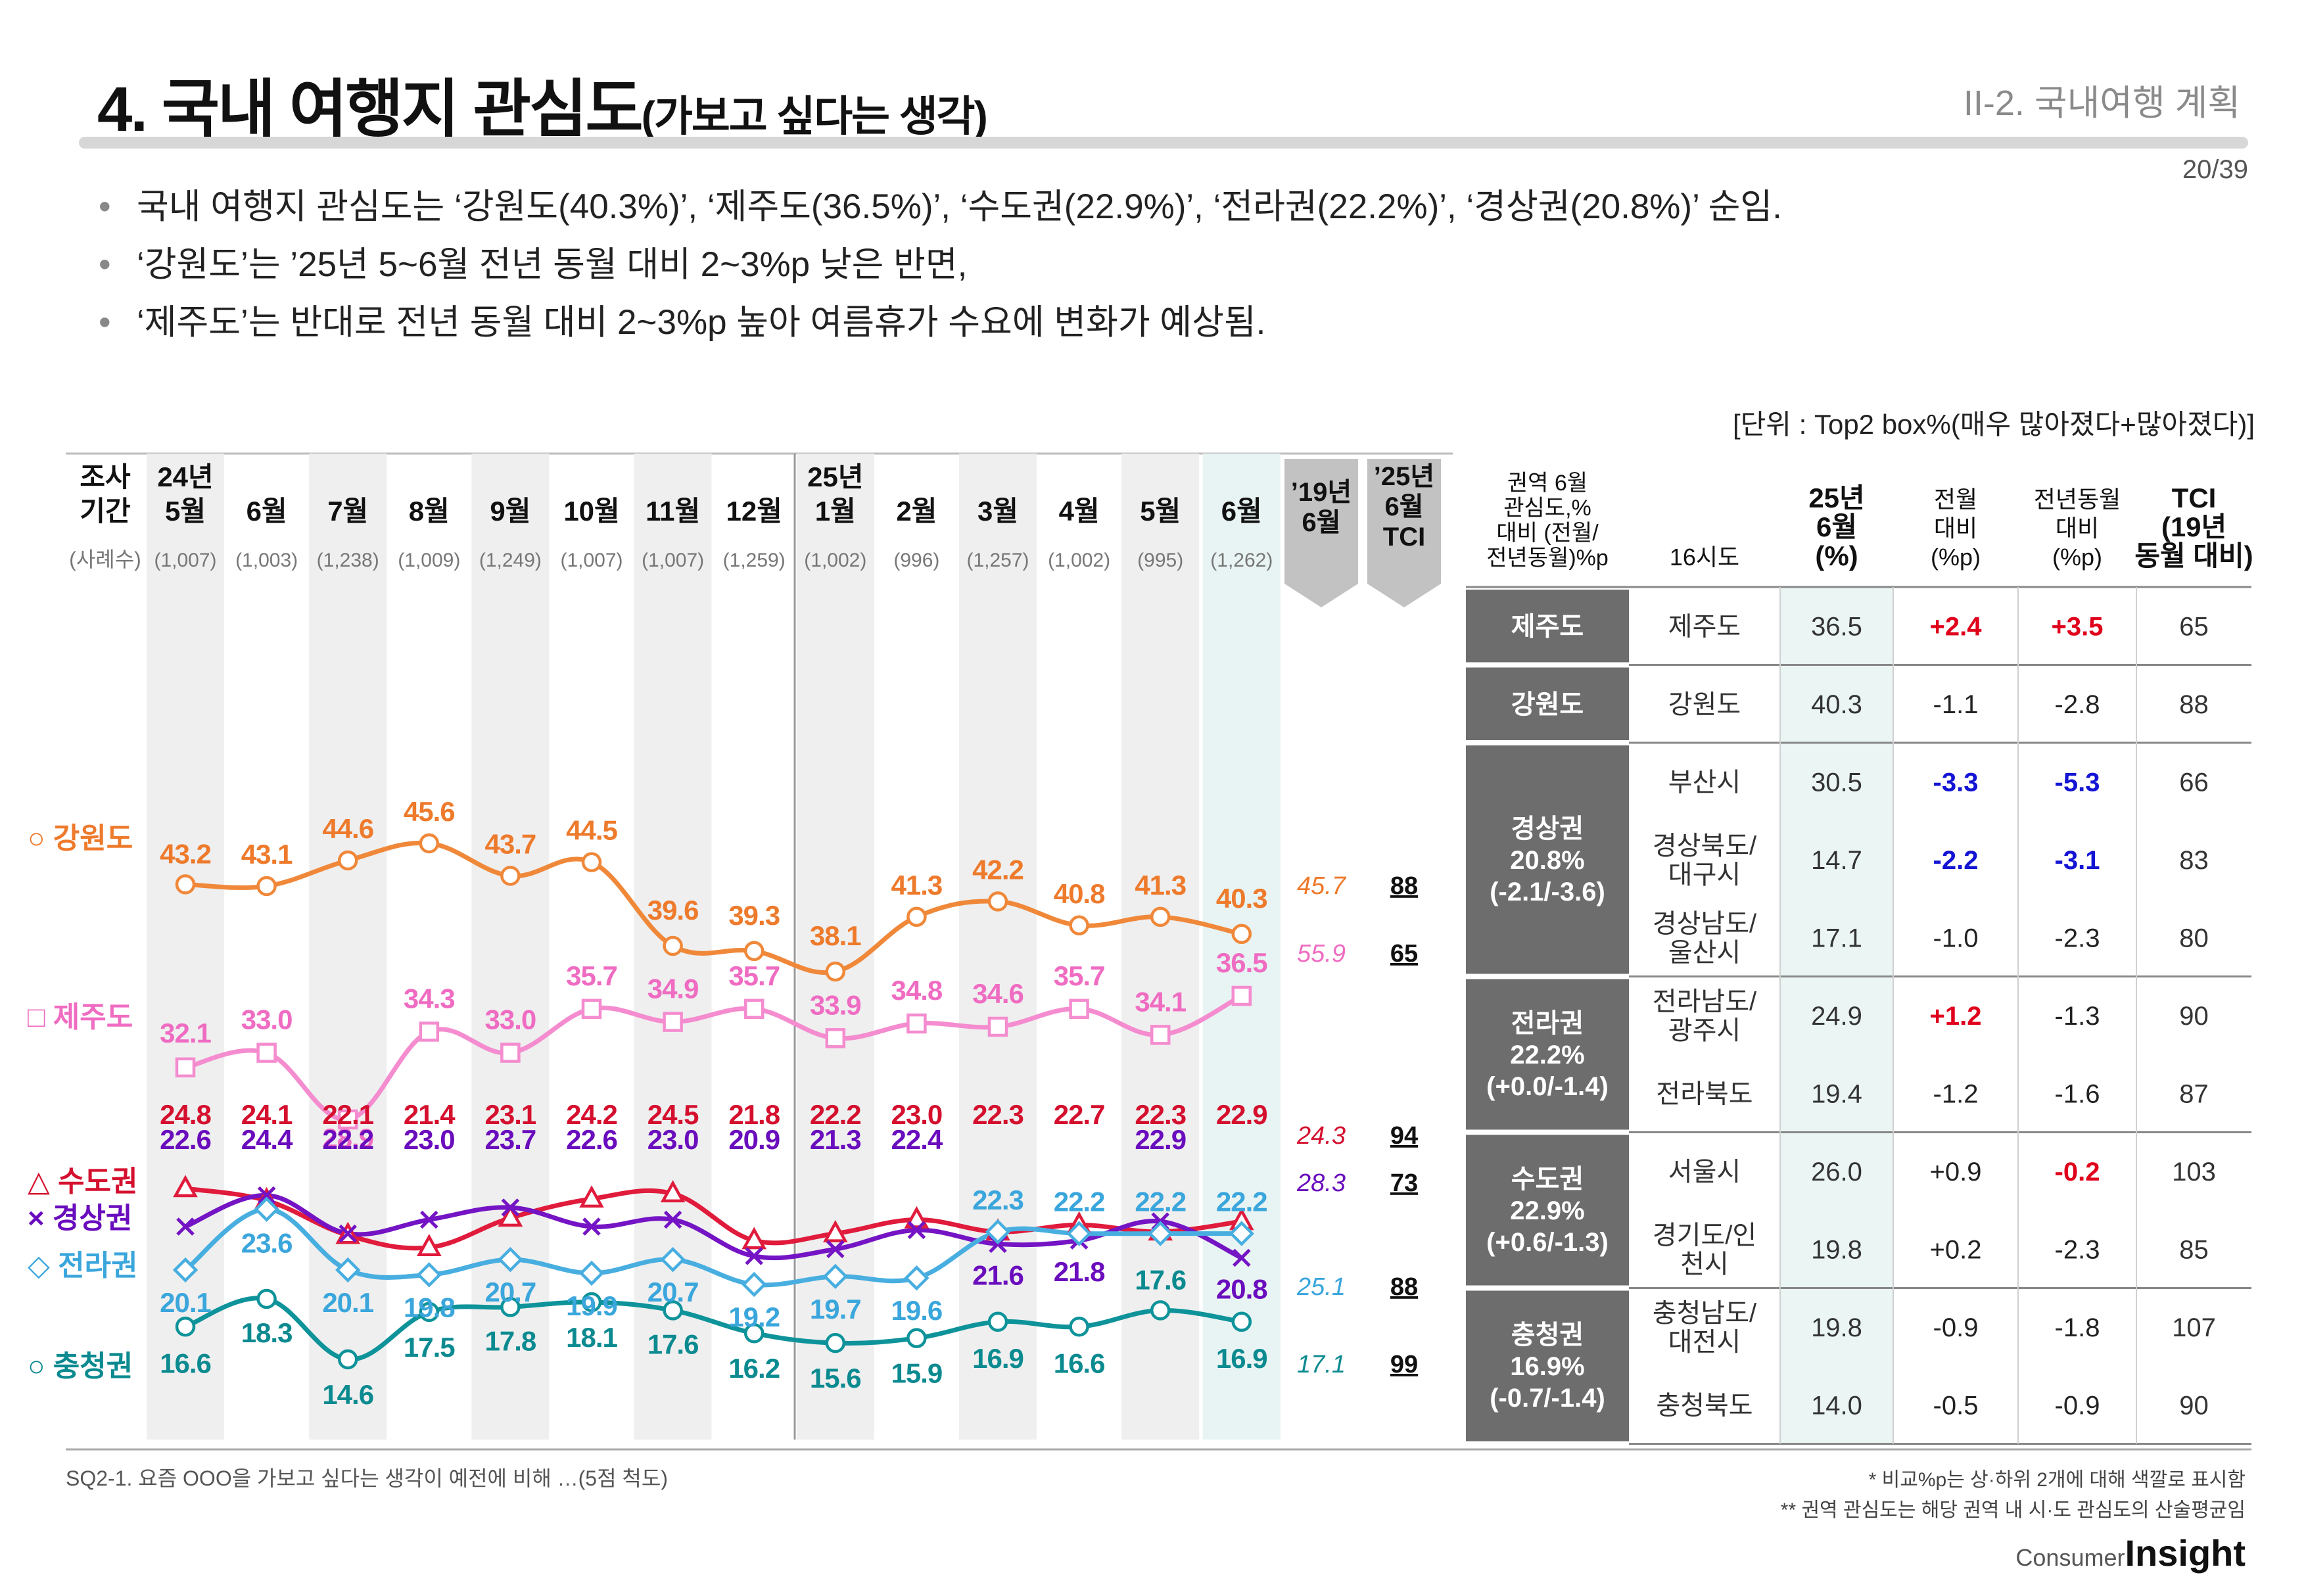  I want to click on x-tick-label: 24년 5월, so click(185, 494).